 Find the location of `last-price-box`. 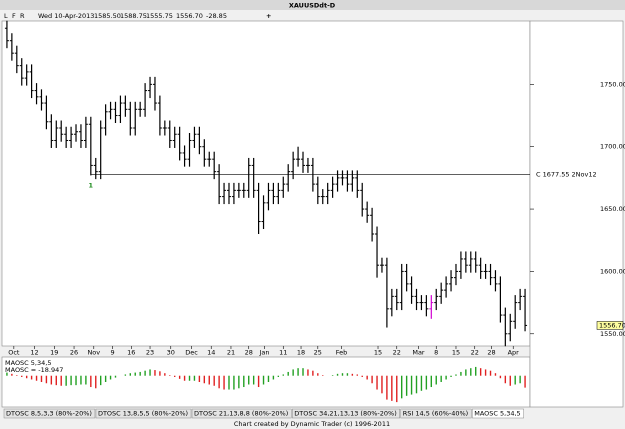

last-price-box is located at coordinates (610, 325).